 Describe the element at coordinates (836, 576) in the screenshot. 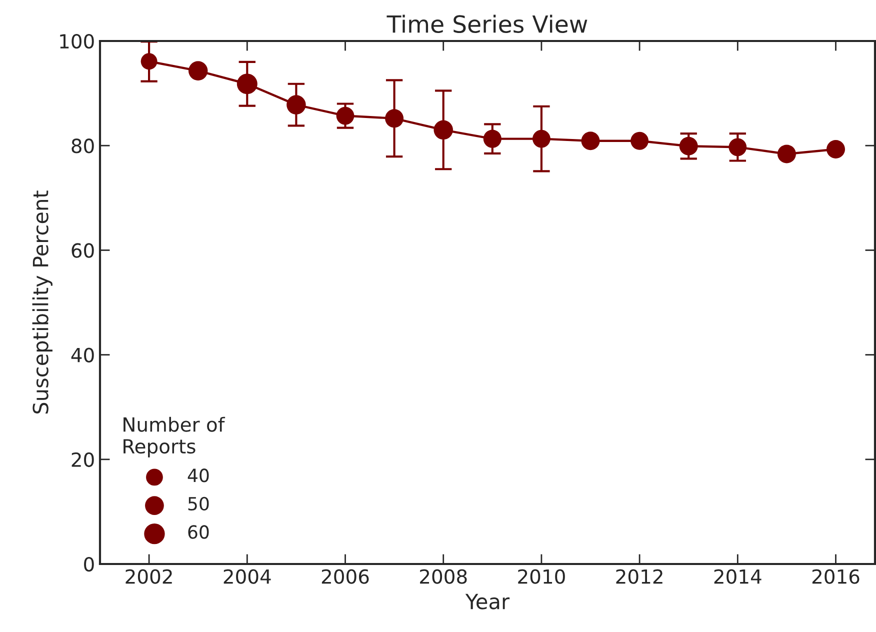

I see `x-tick-label: 2016` at that location.